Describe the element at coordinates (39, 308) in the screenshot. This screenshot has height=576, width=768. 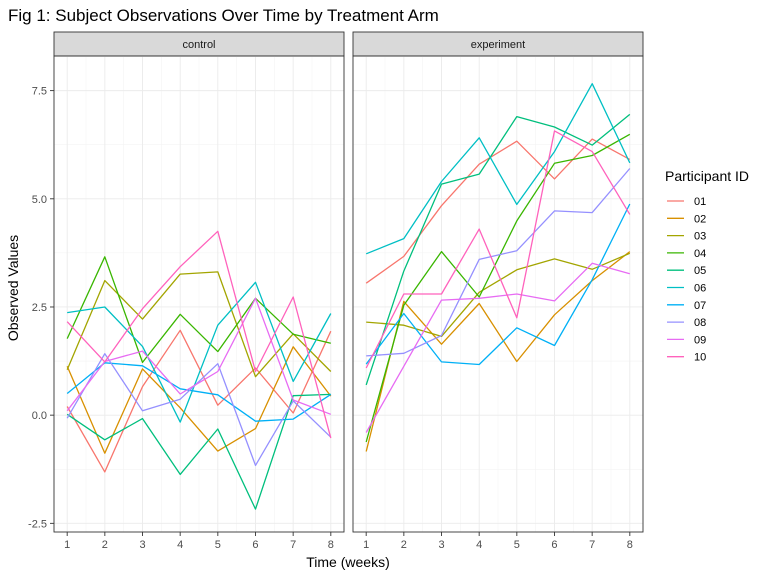
I see `y-tick-label: 2.5` at that location.